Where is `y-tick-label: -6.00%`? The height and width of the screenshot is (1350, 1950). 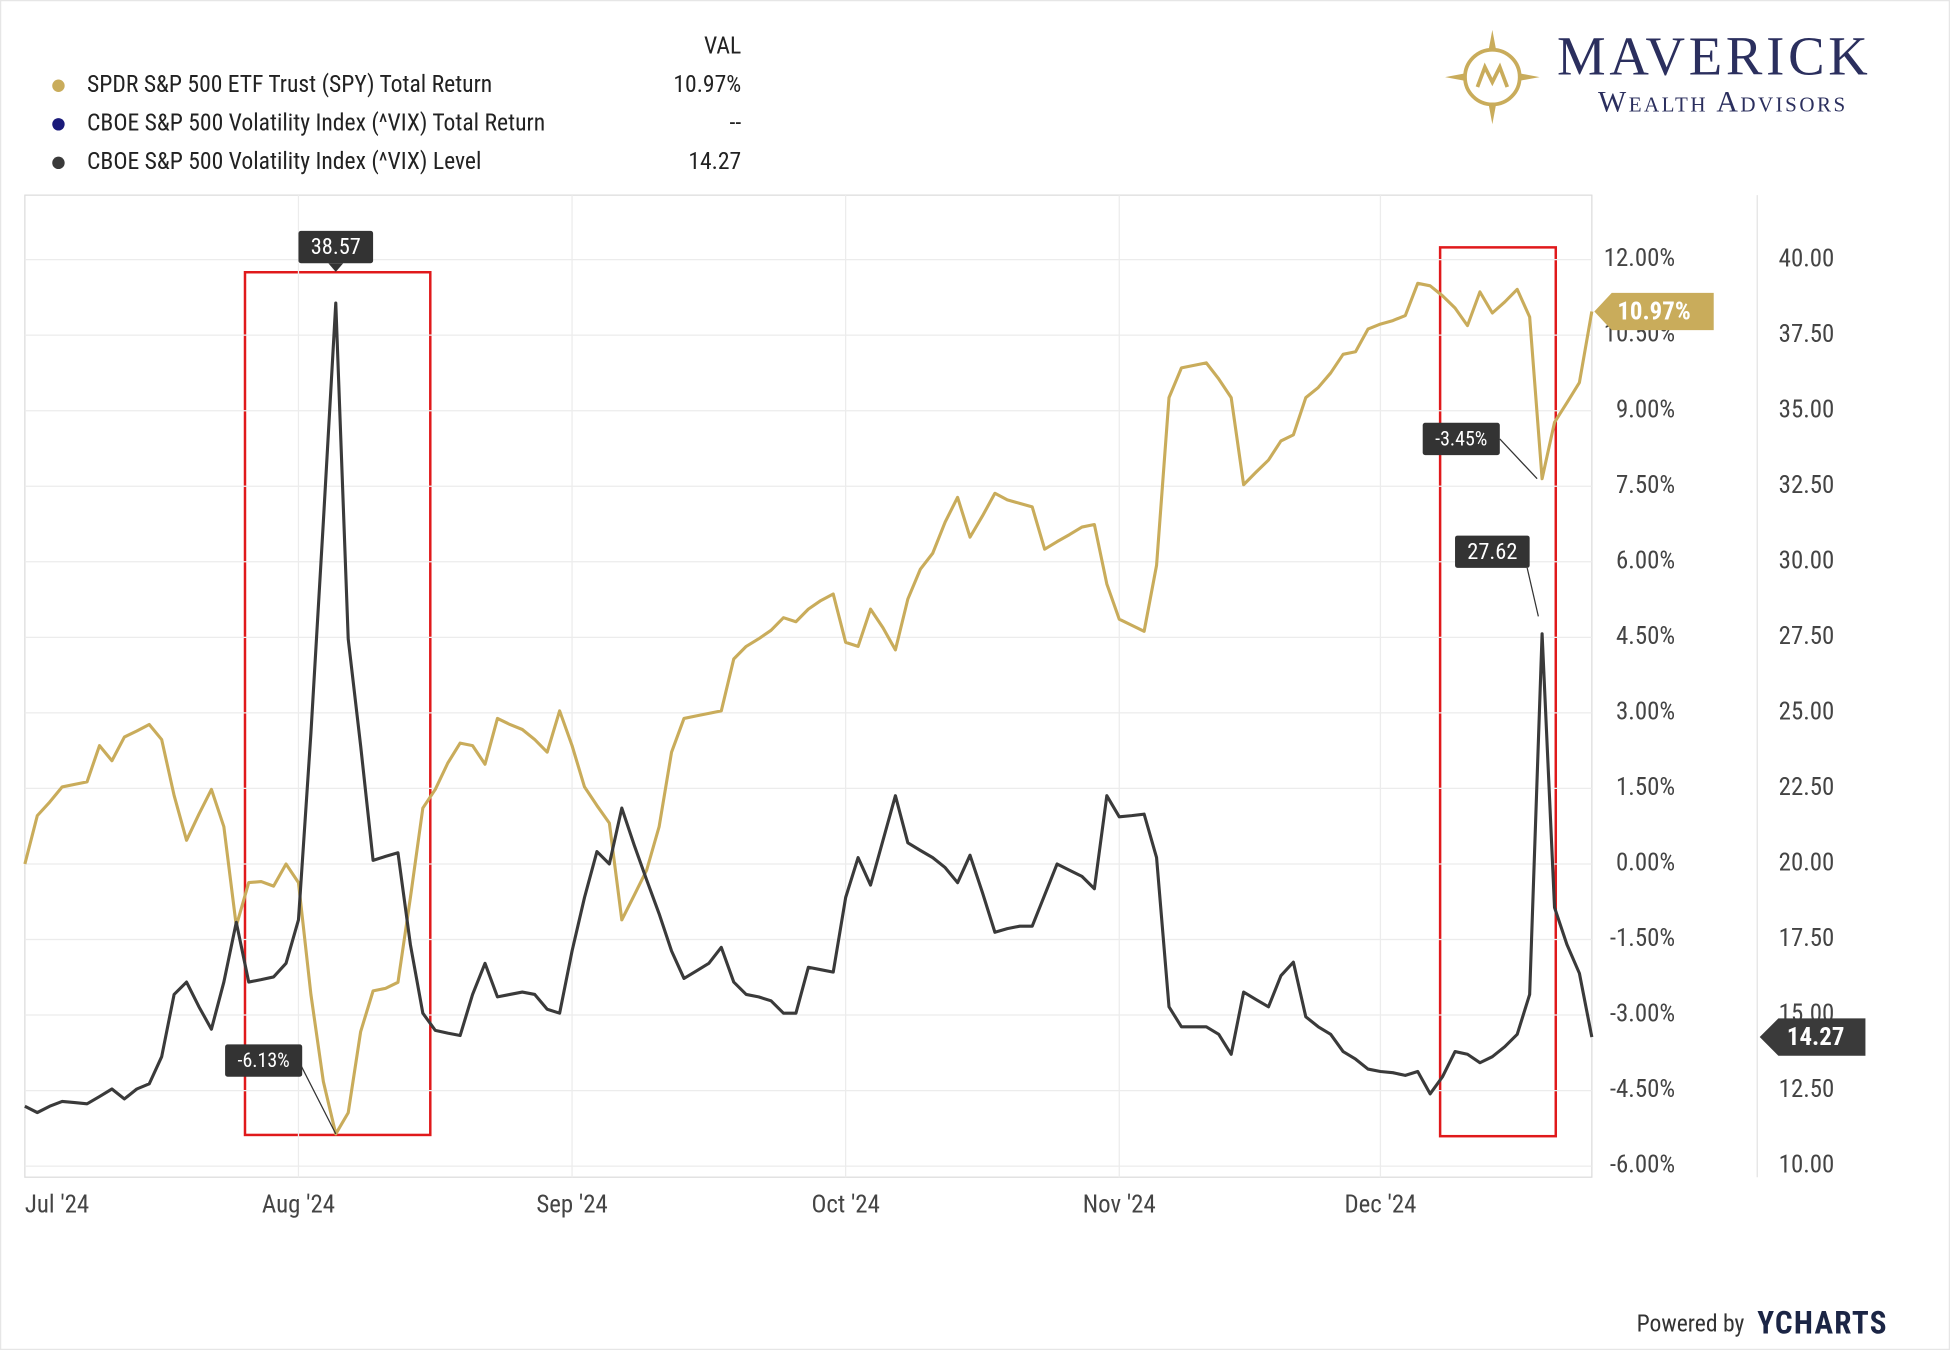
y-tick-label: -6.00% is located at coordinates (1642, 1165).